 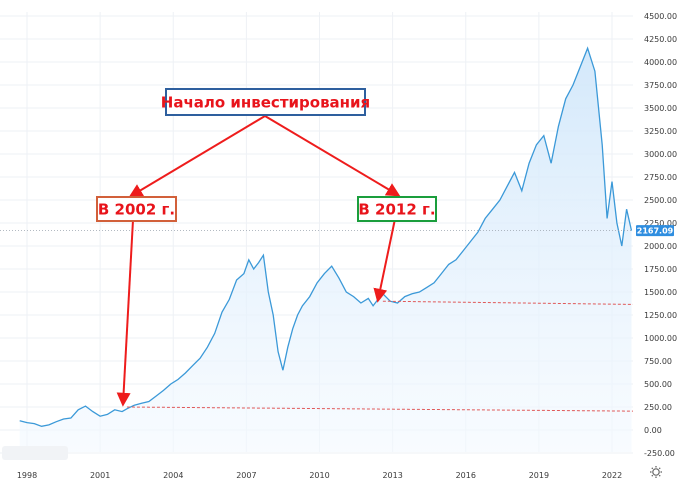 I want to click on y-tick-label: 4250.00, so click(x=660, y=39).